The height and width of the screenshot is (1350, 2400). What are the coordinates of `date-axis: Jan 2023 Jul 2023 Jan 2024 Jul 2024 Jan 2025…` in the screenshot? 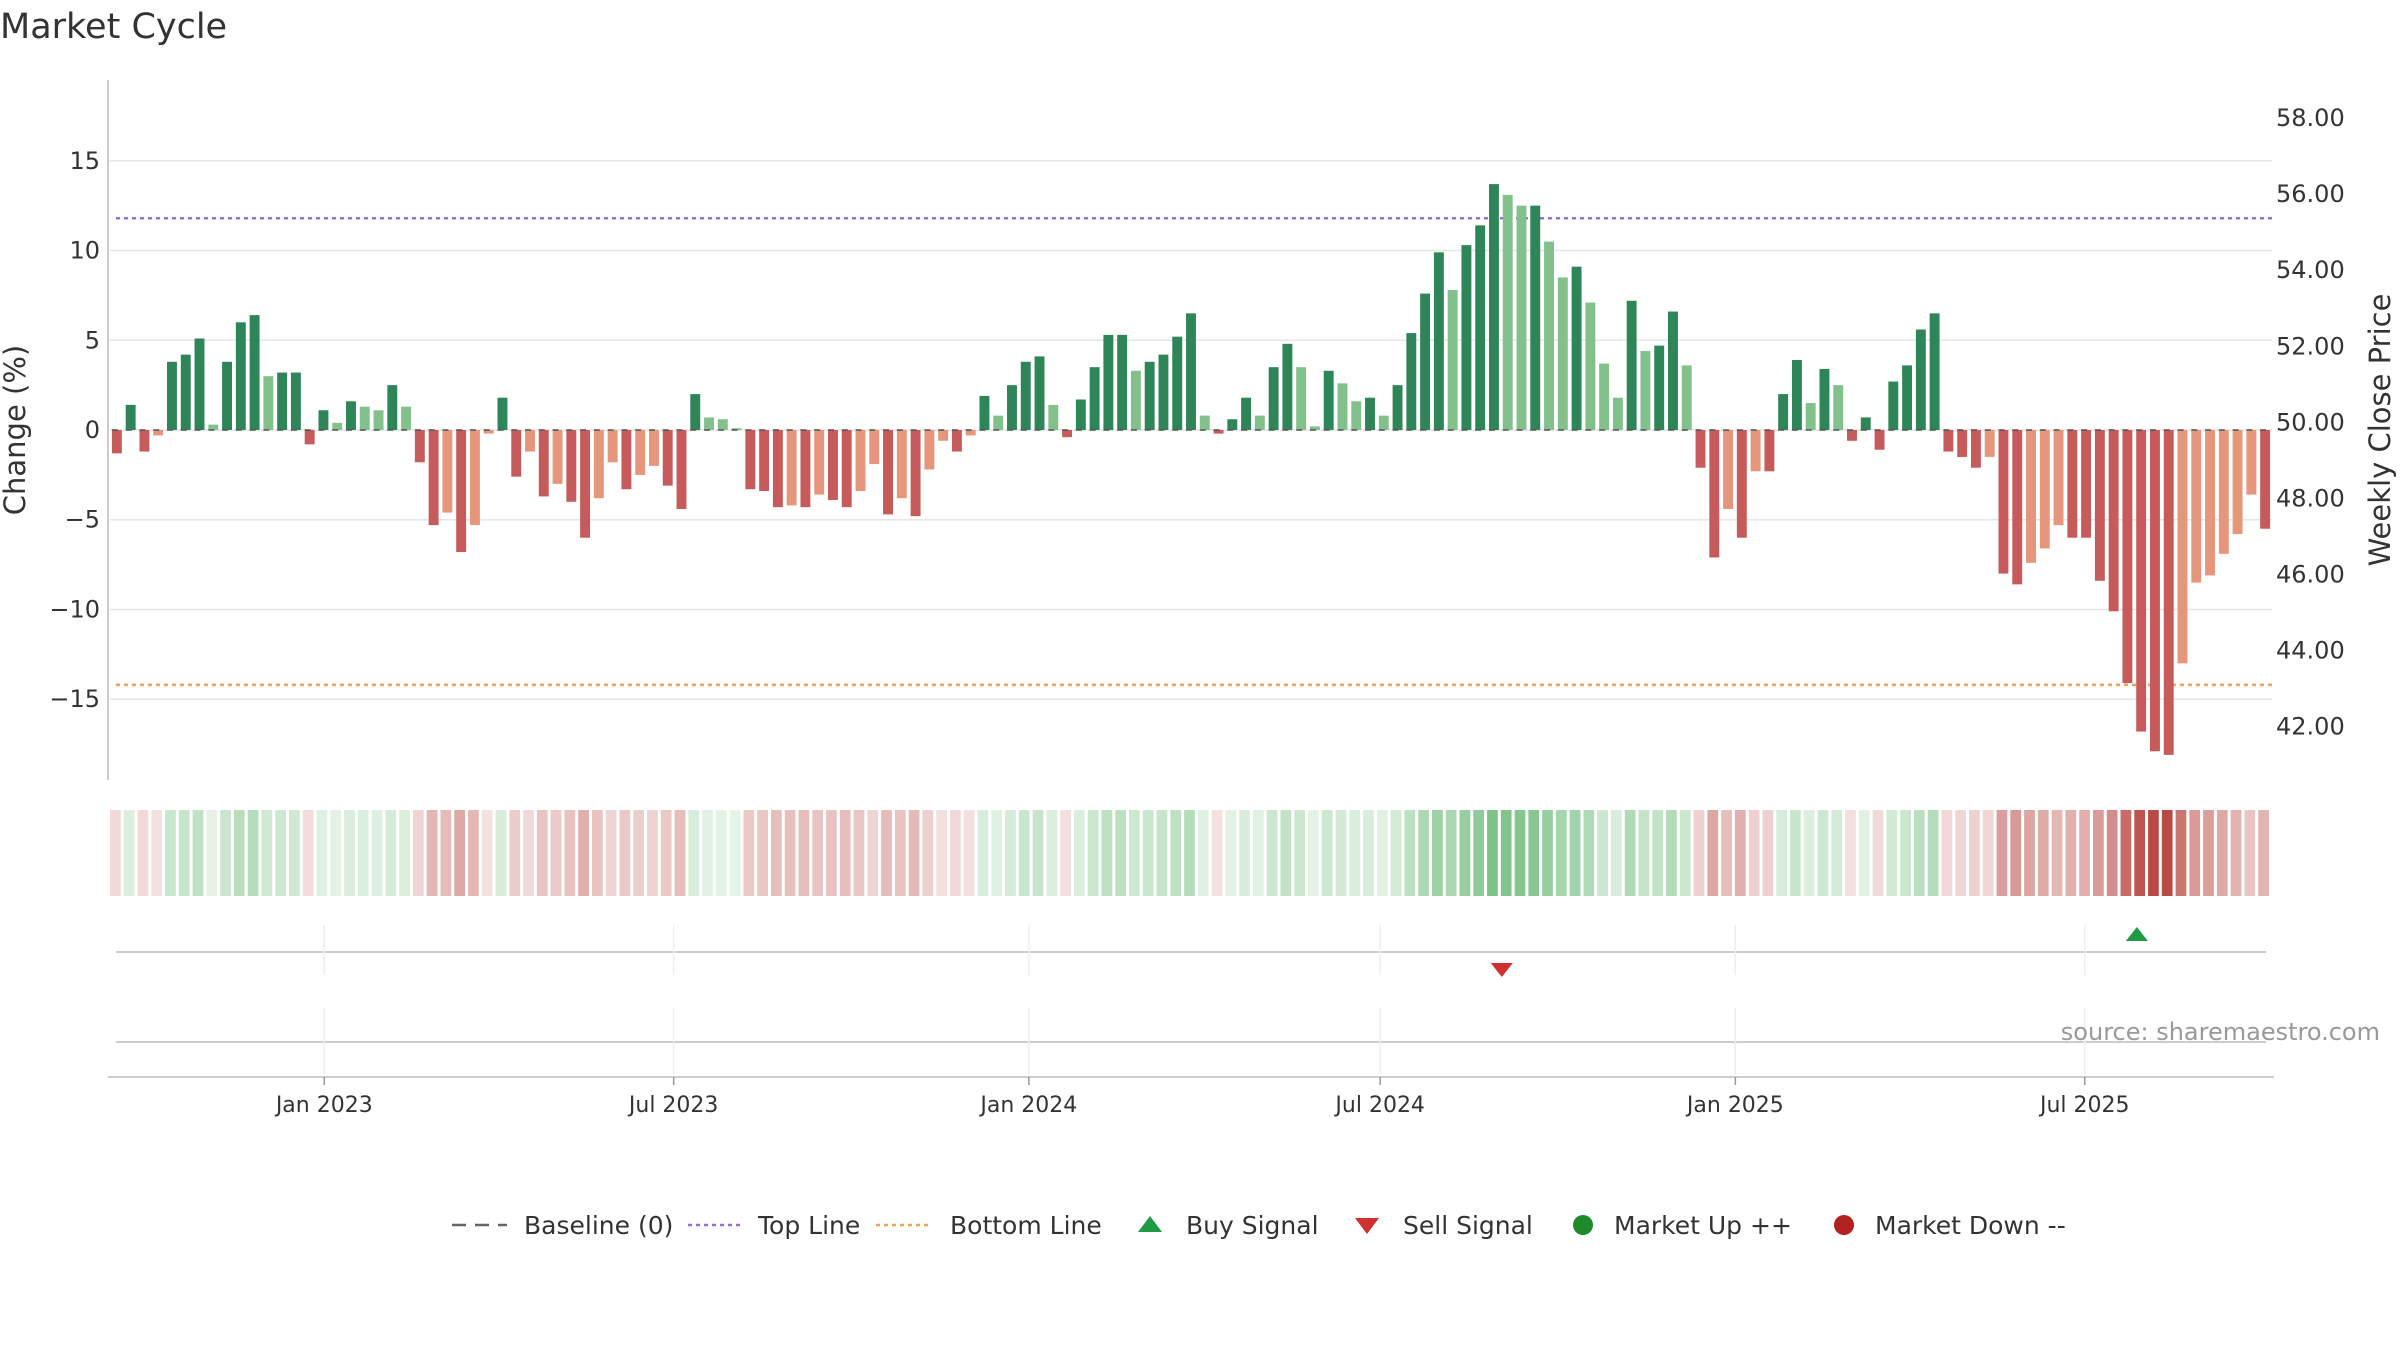 It's located at (1191, 1097).